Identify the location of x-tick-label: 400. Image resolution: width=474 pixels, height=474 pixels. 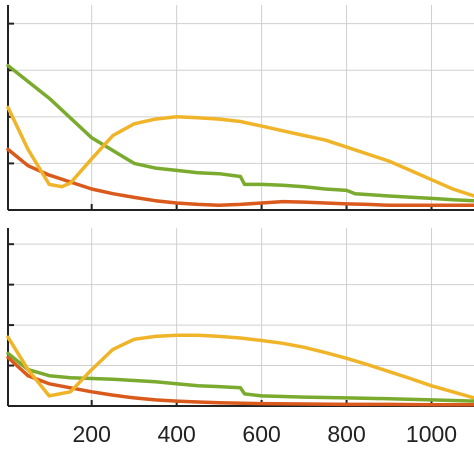
(176, 434).